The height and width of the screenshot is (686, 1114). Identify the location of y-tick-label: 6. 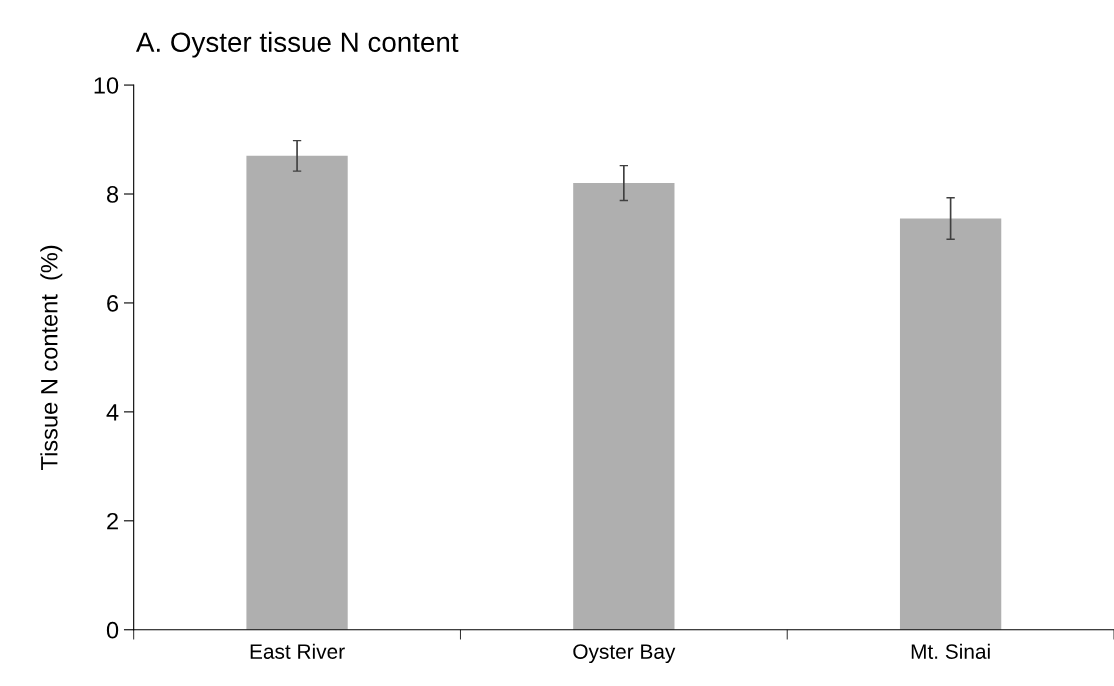
(113, 303).